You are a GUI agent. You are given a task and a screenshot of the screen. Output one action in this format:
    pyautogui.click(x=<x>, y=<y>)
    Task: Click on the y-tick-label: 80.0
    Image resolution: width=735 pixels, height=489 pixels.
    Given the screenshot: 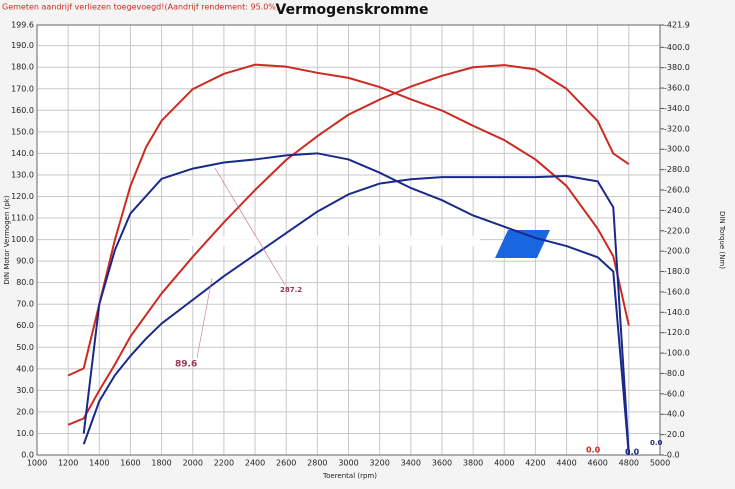 What is the action you would take?
    pyautogui.click(x=25, y=282)
    